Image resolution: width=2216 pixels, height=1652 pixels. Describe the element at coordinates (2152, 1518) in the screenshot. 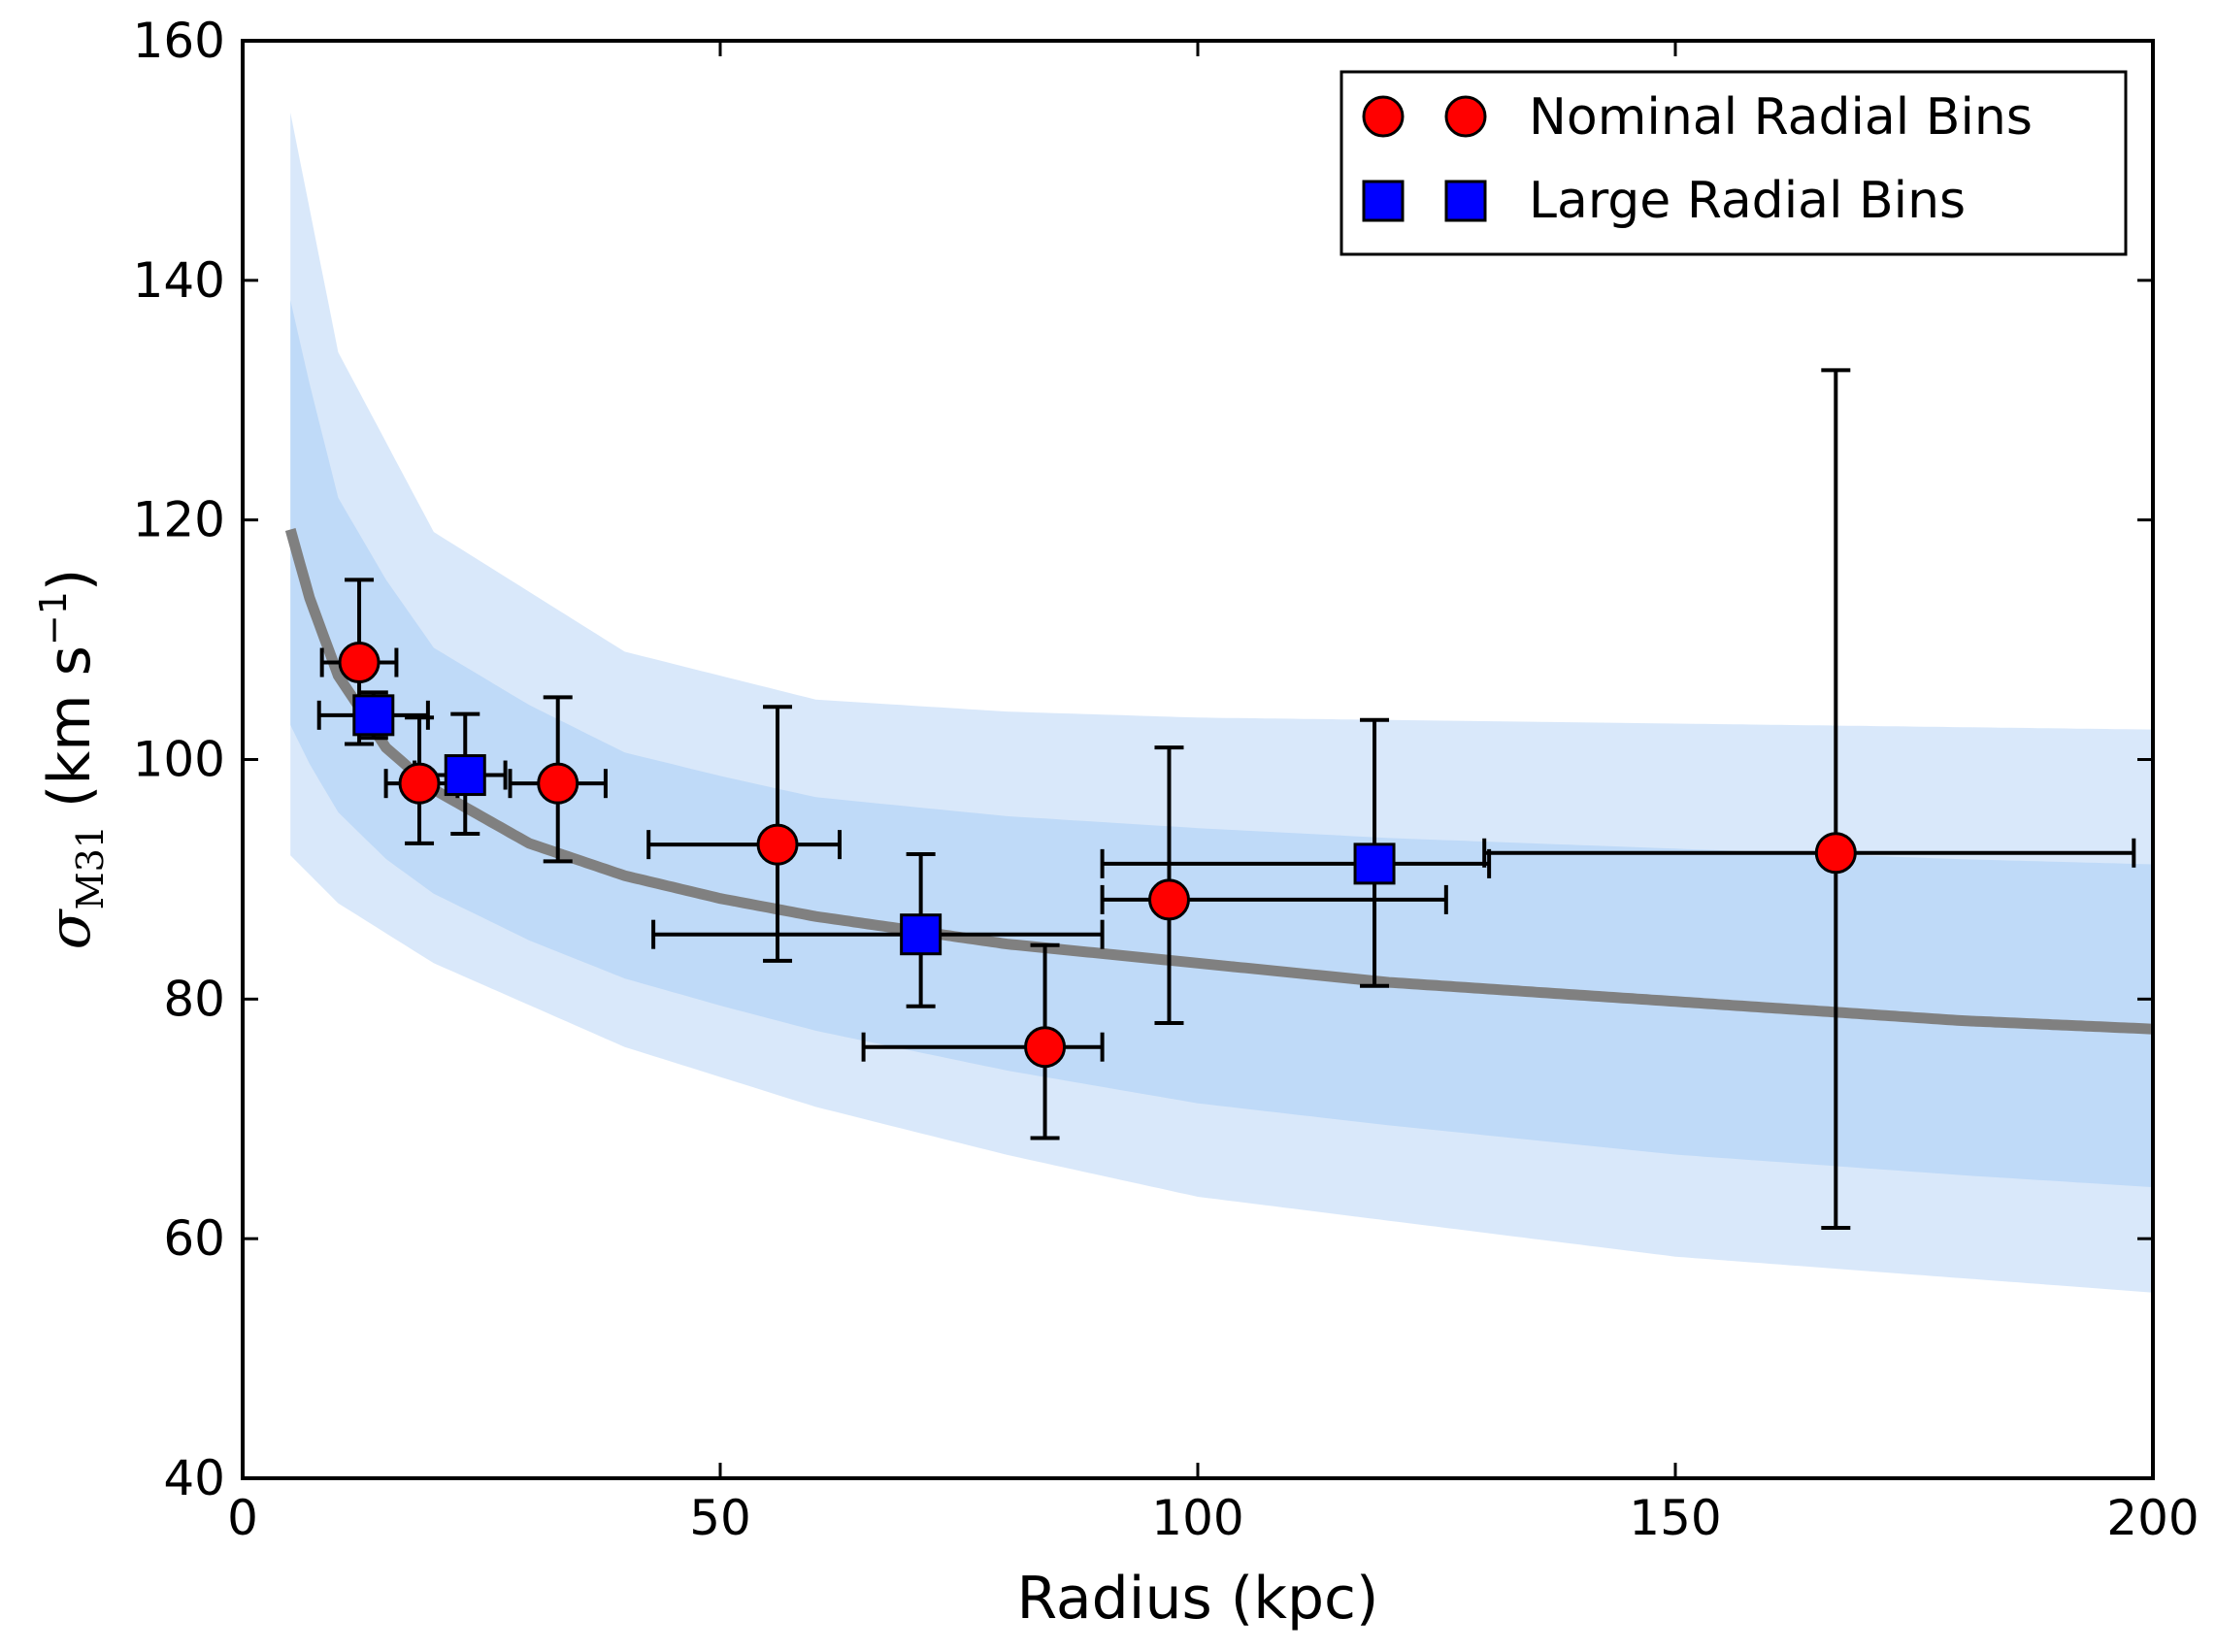

I see `x-tick-label-4: 200` at that location.